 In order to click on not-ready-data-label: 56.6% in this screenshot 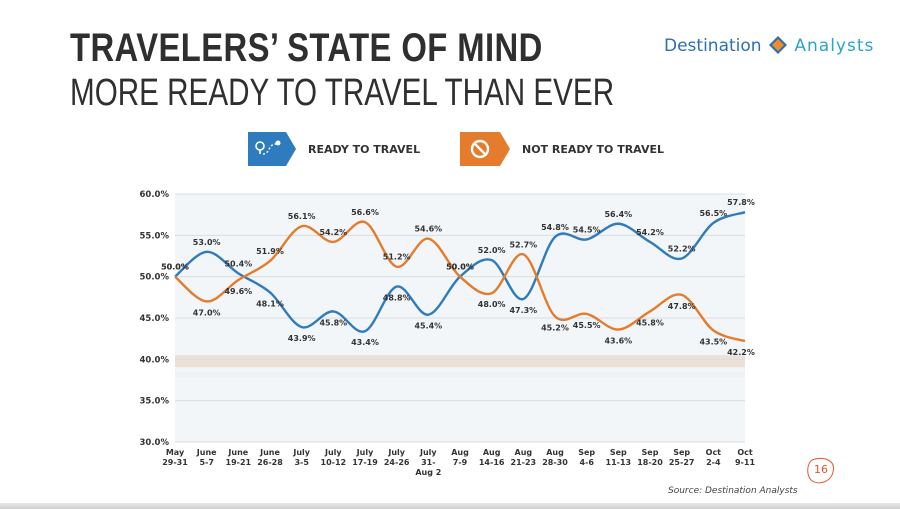, I will do `click(365, 212)`.